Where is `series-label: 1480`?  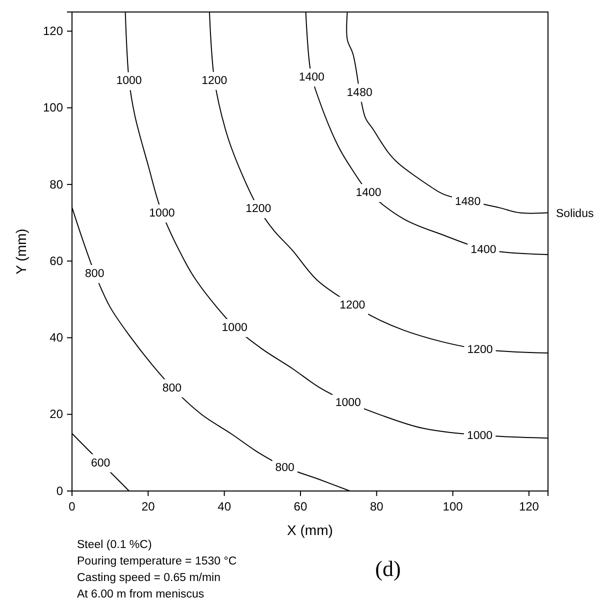
series-label: 1480 is located at coordinates (359, 92).